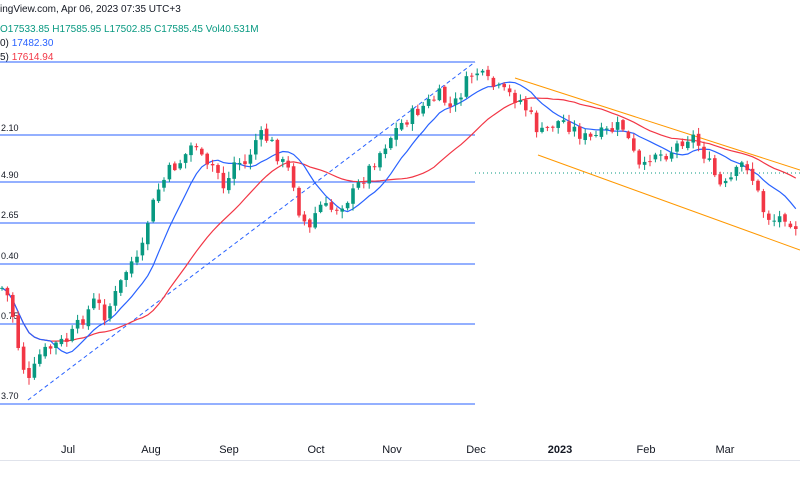  What do you see at coordinates (400, 460) in the screenshot?
I see `axis-divider` at bounding box center [400, 460].